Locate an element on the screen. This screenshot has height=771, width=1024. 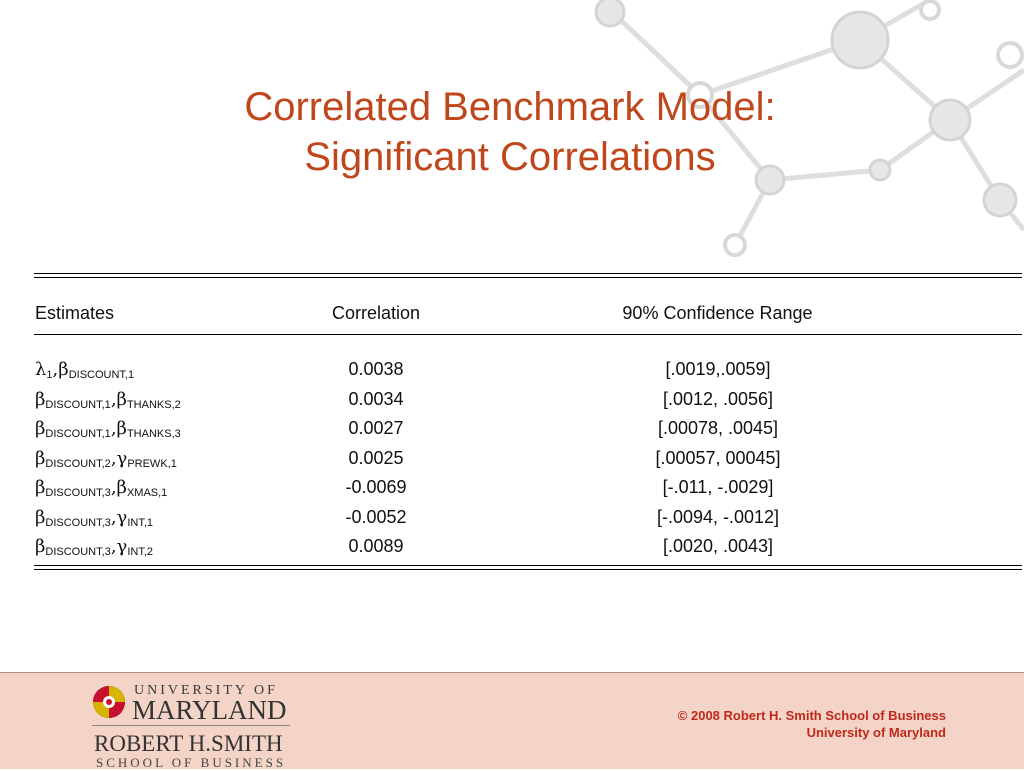
logo-maryland: MARYLAND is located at coordinates (209, 710).